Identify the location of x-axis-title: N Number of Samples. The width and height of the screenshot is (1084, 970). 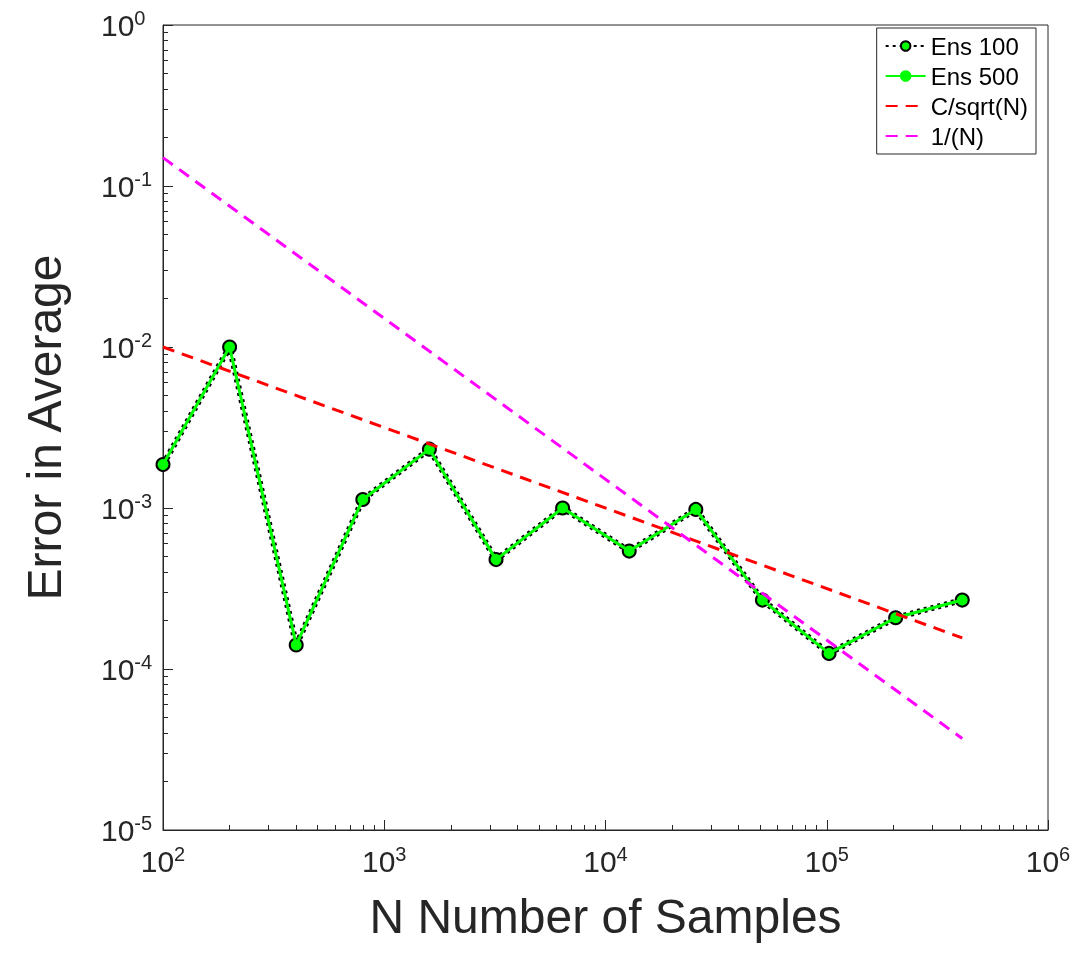
(605, 916).